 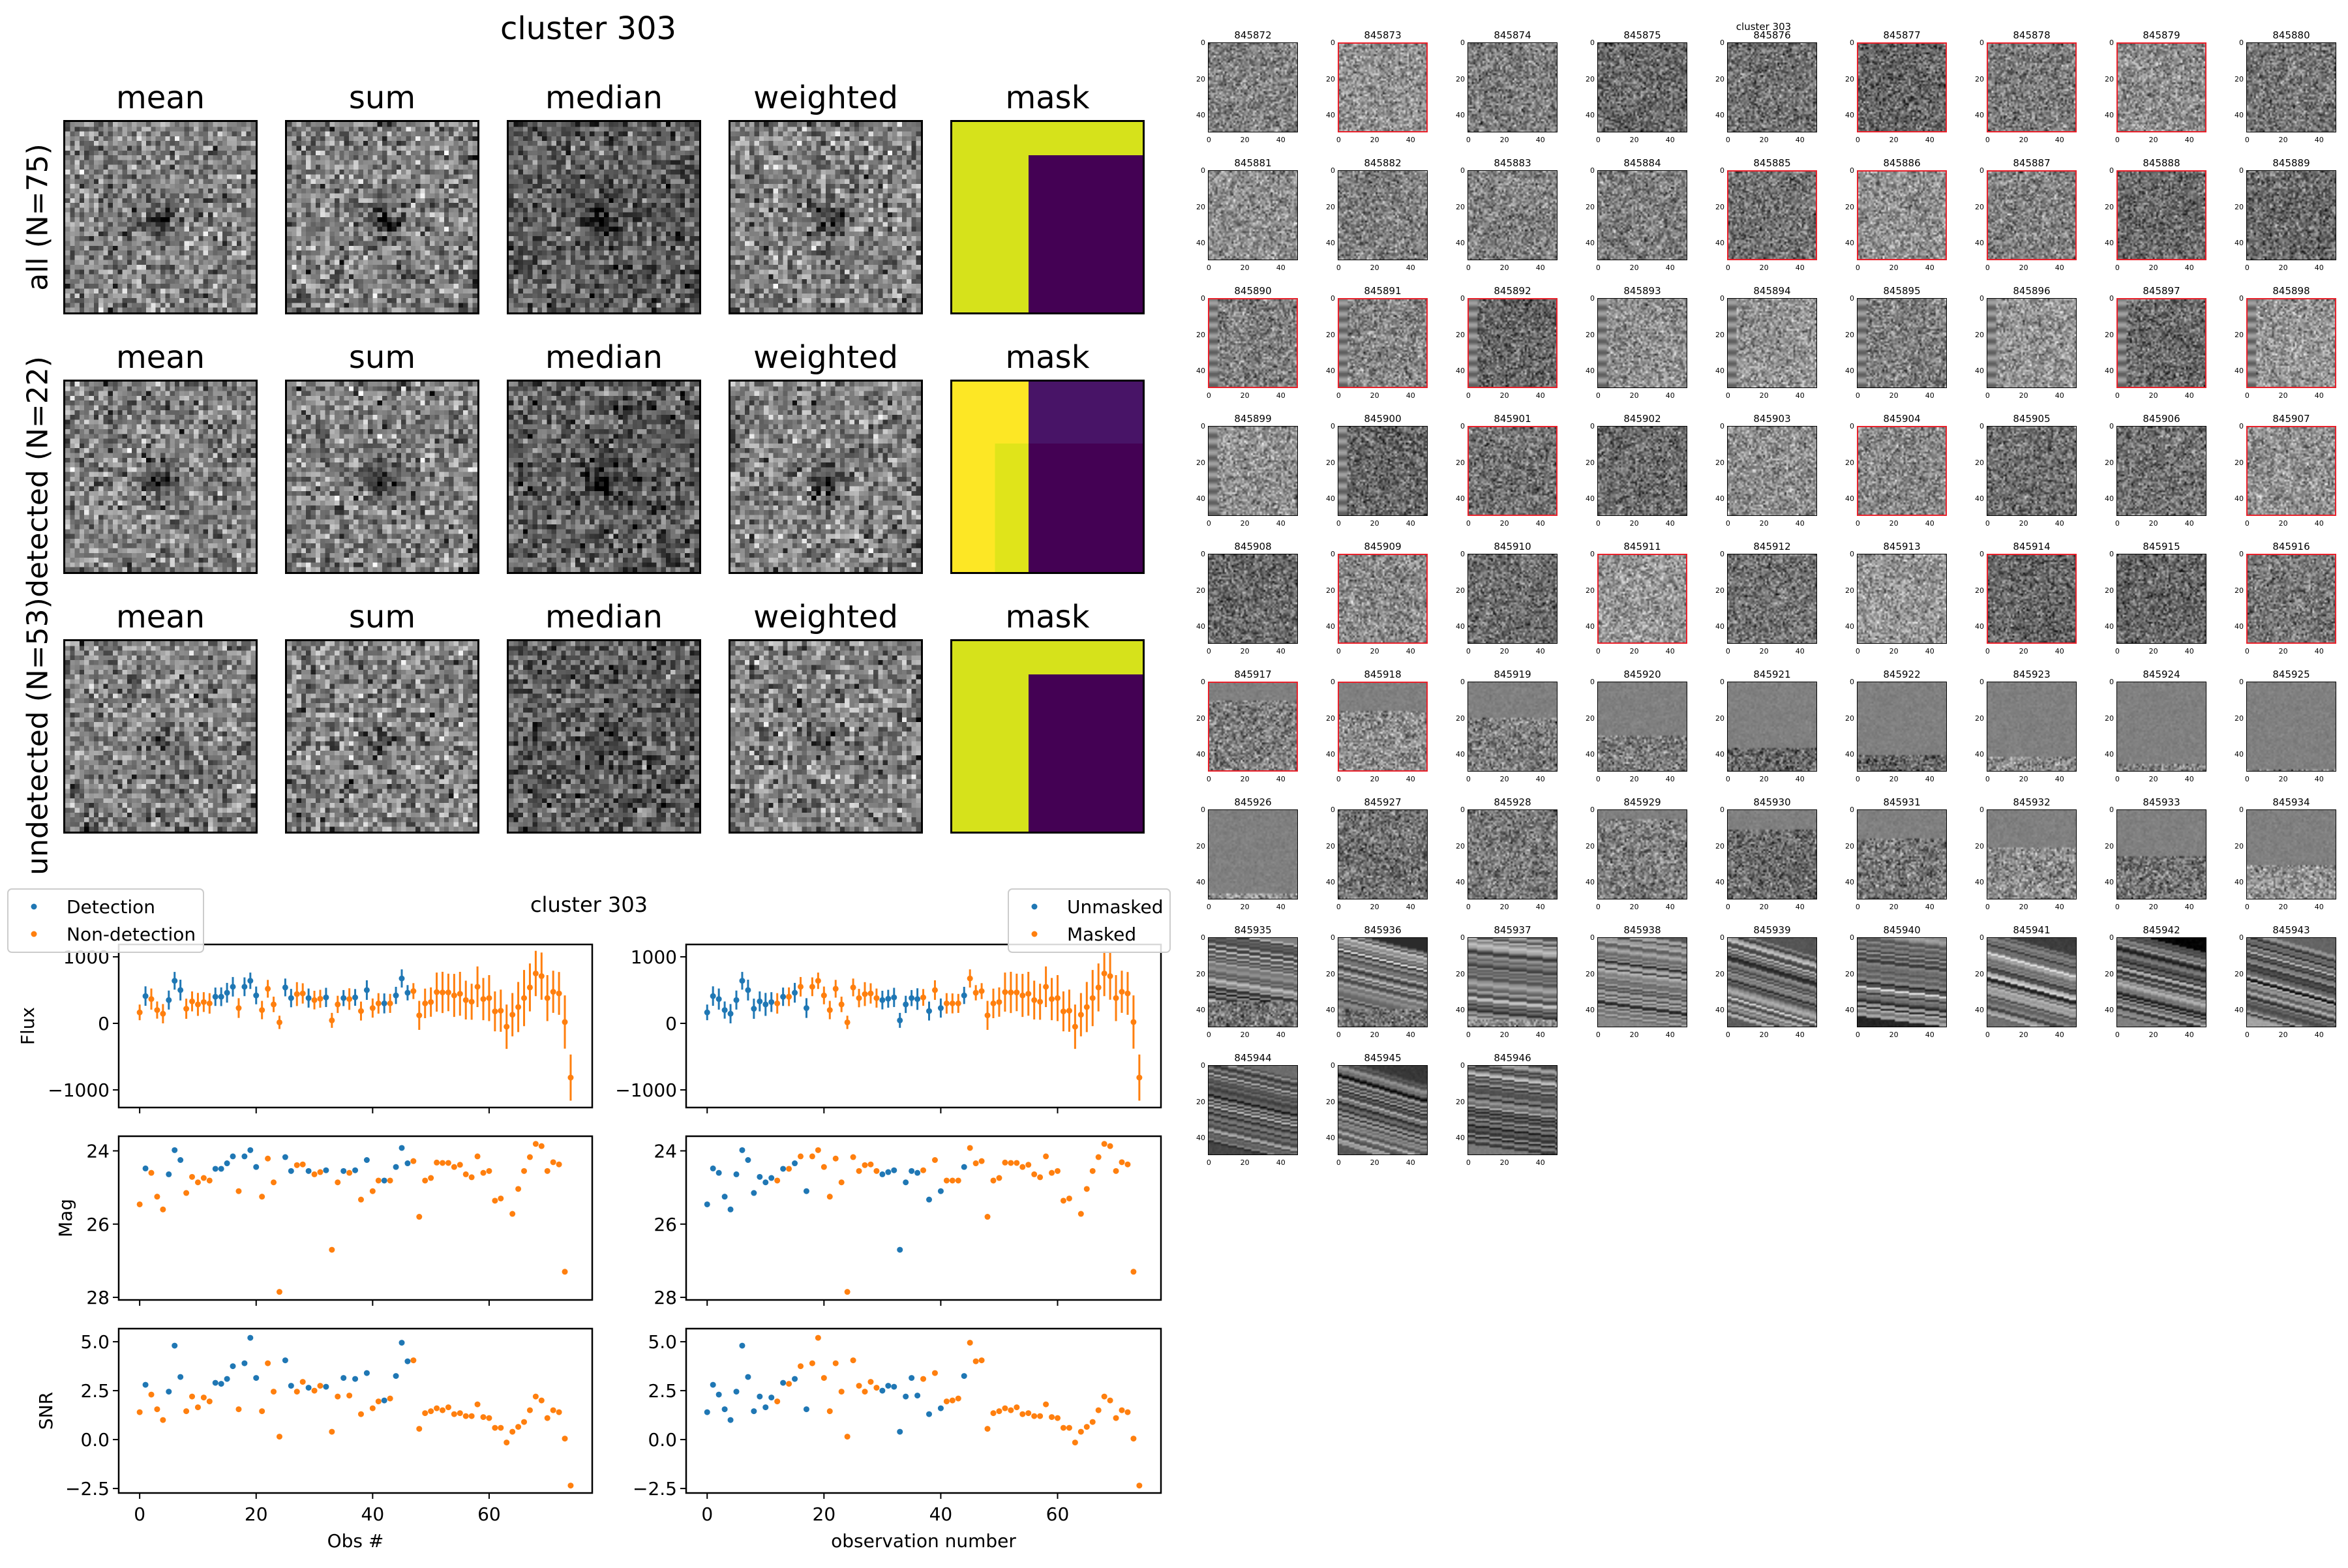 I want to click on y-axis-label: Mag, so click(x=66, y=1218).